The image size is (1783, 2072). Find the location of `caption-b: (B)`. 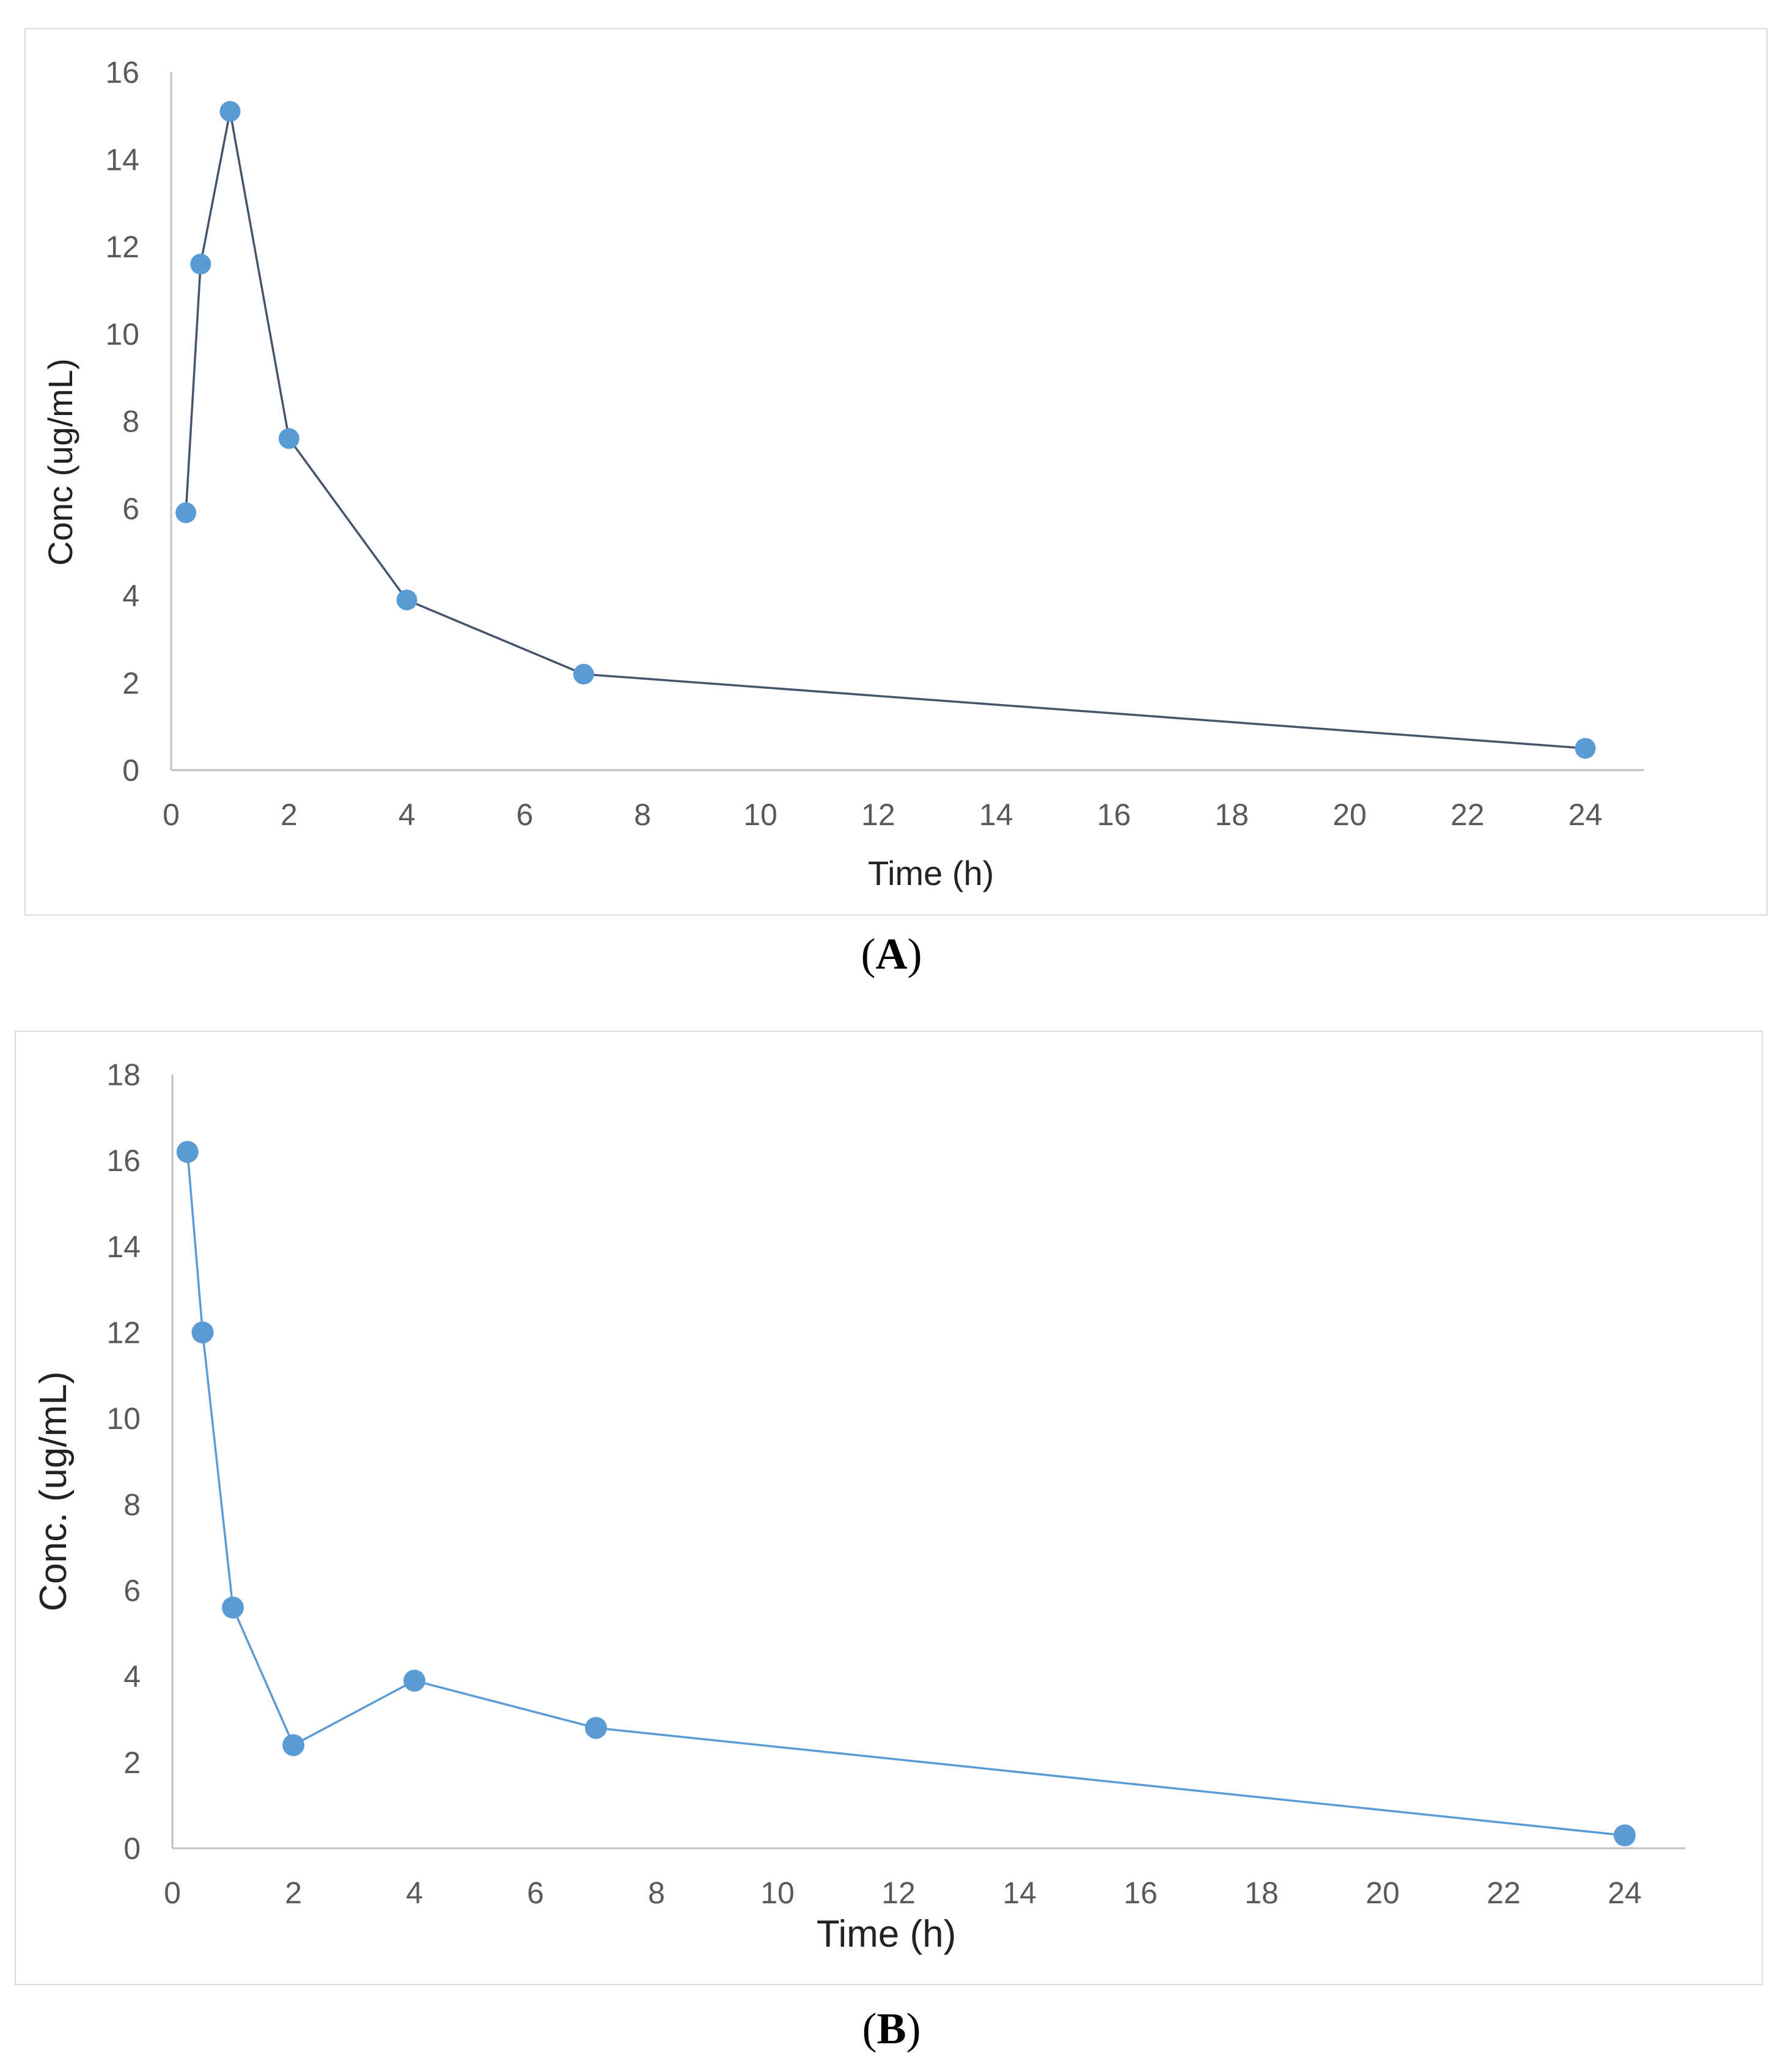

caption-b: (B) is located at coordinates (891, 2029).